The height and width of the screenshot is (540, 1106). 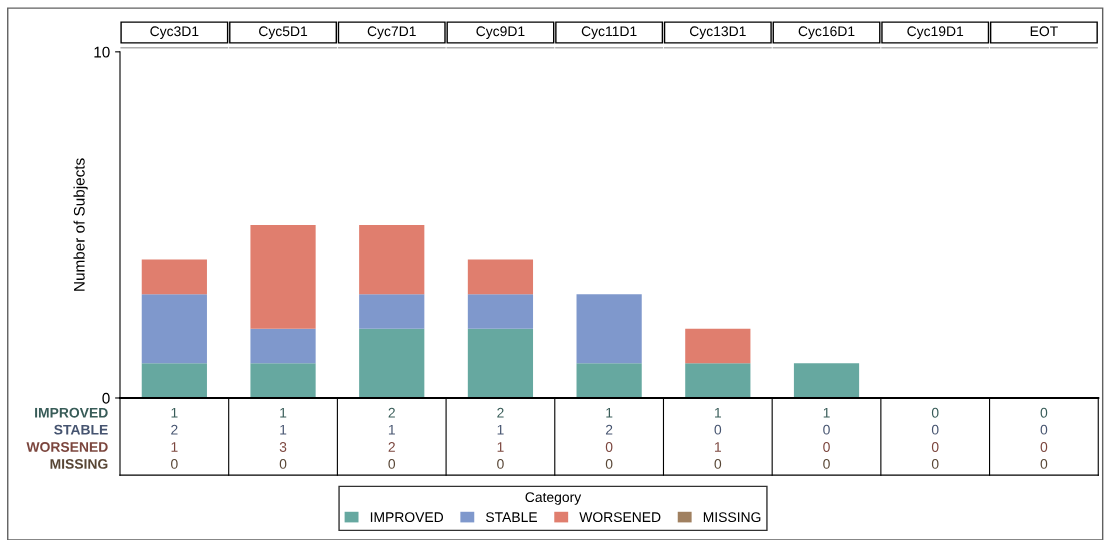 What do you see at coordinates (553, 498) in the screenshot?
I see `legend-title: Category` at bounding box center [553, 498].